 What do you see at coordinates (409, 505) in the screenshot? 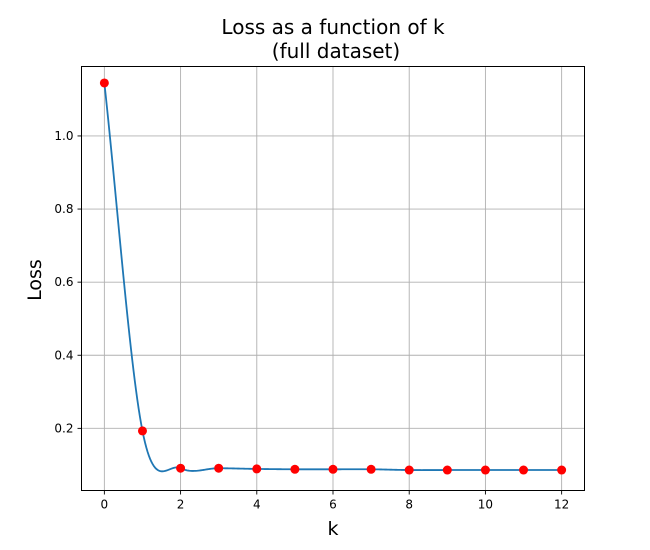
I see `x-tick-label: 8` at bounding box center [409, 505].